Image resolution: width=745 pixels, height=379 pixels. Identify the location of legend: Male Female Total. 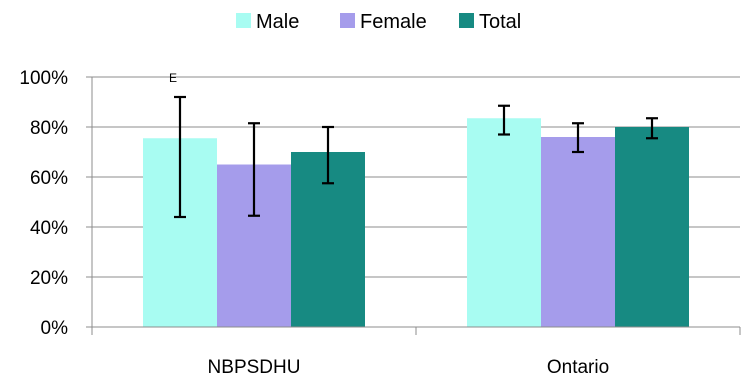
(378, 22).